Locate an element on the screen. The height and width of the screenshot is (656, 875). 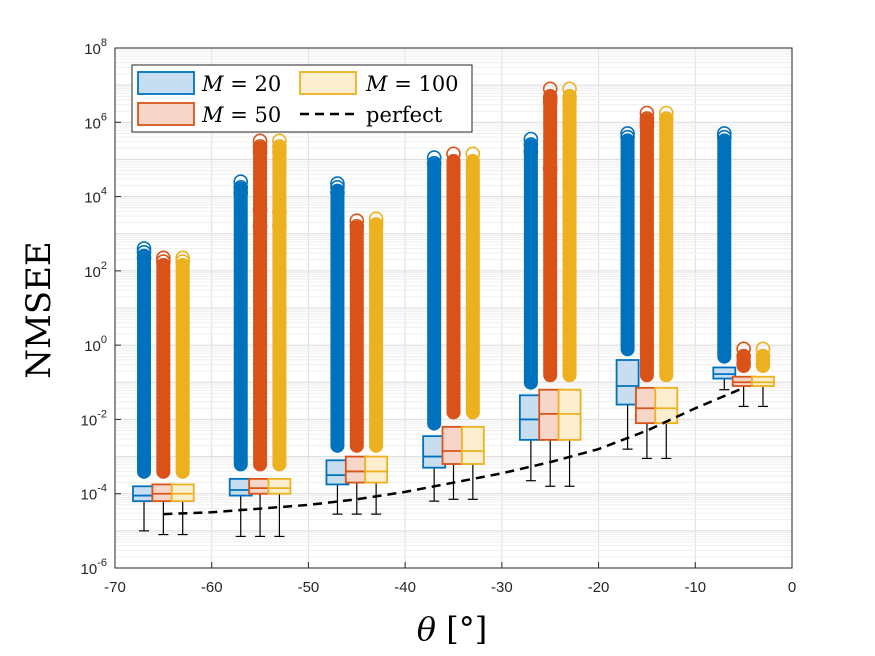
y-tick-label: 10⁰ is located at coordinates (95, 344).